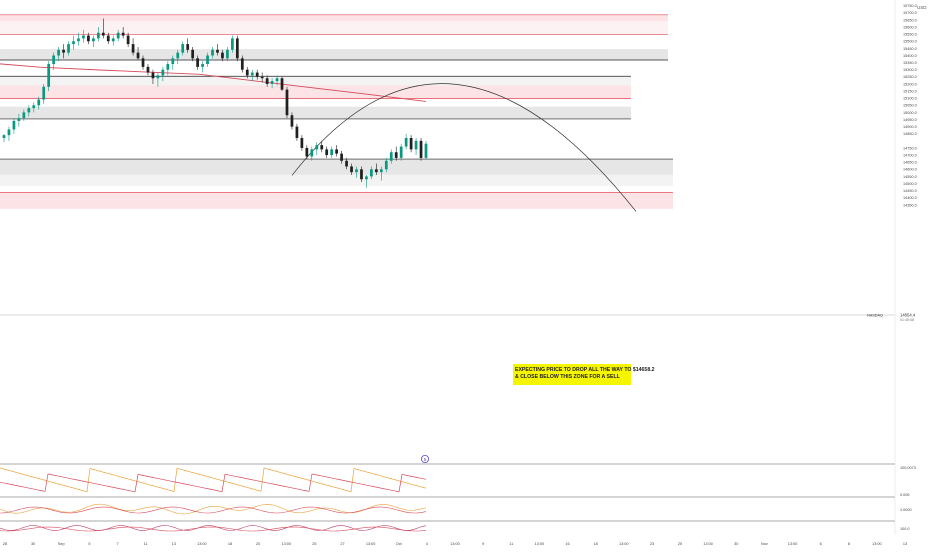  I want to click on x-tick-label: 7, so click(117, 544).